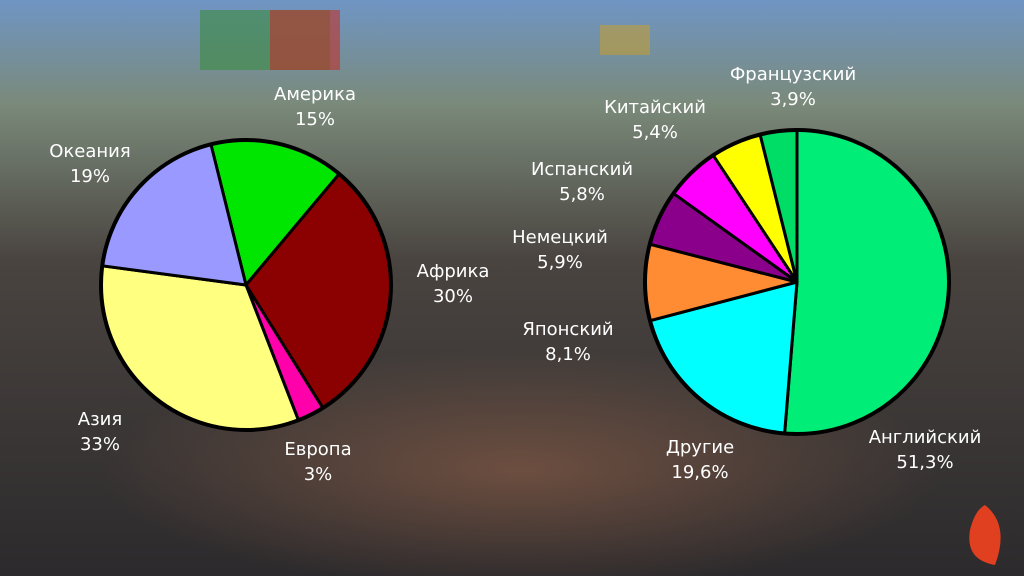 The width and height of the screenshot is (1024, 576). What do you see at coordinates (100, 419) in the screenshot?
I see `slice-label: Азия` at bounding box center [100, 419].